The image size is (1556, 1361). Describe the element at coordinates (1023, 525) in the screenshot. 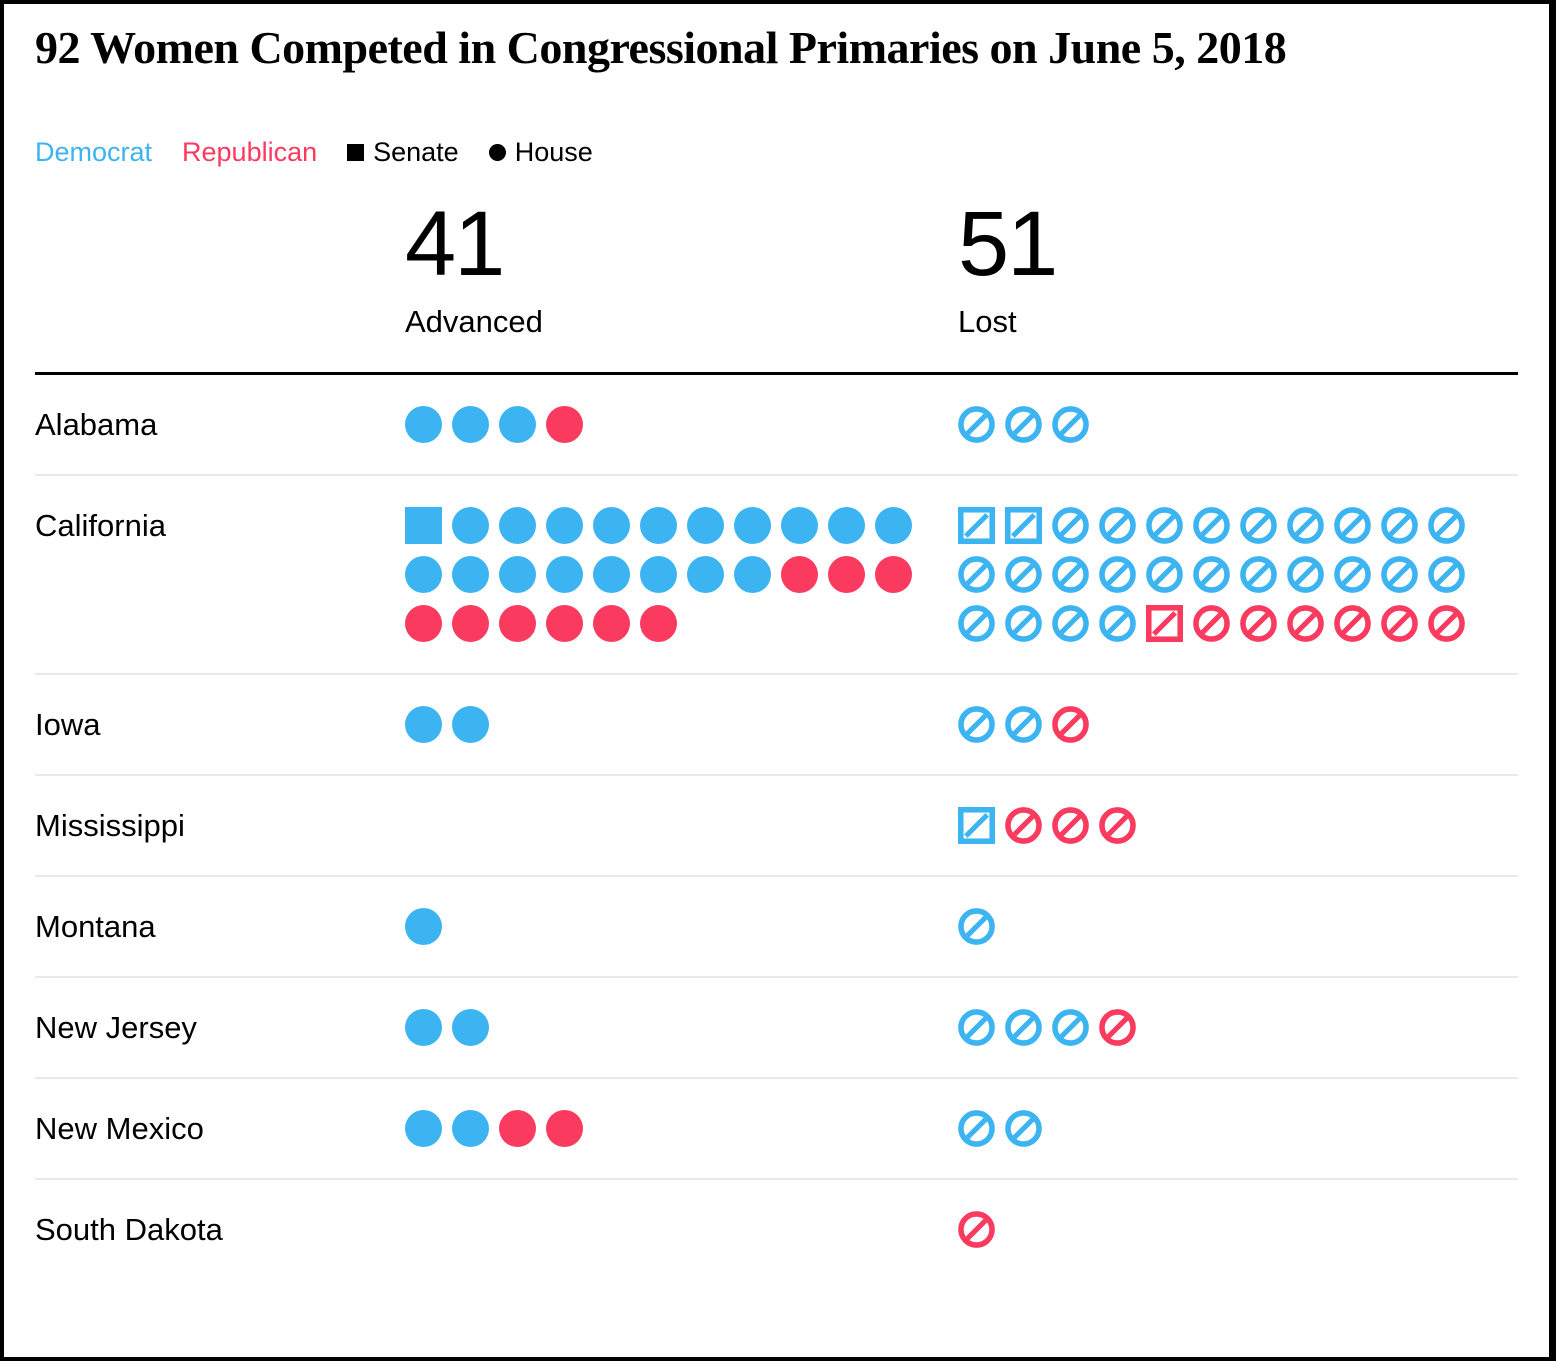

I see `democrat-senate-lost-icon` at that location.